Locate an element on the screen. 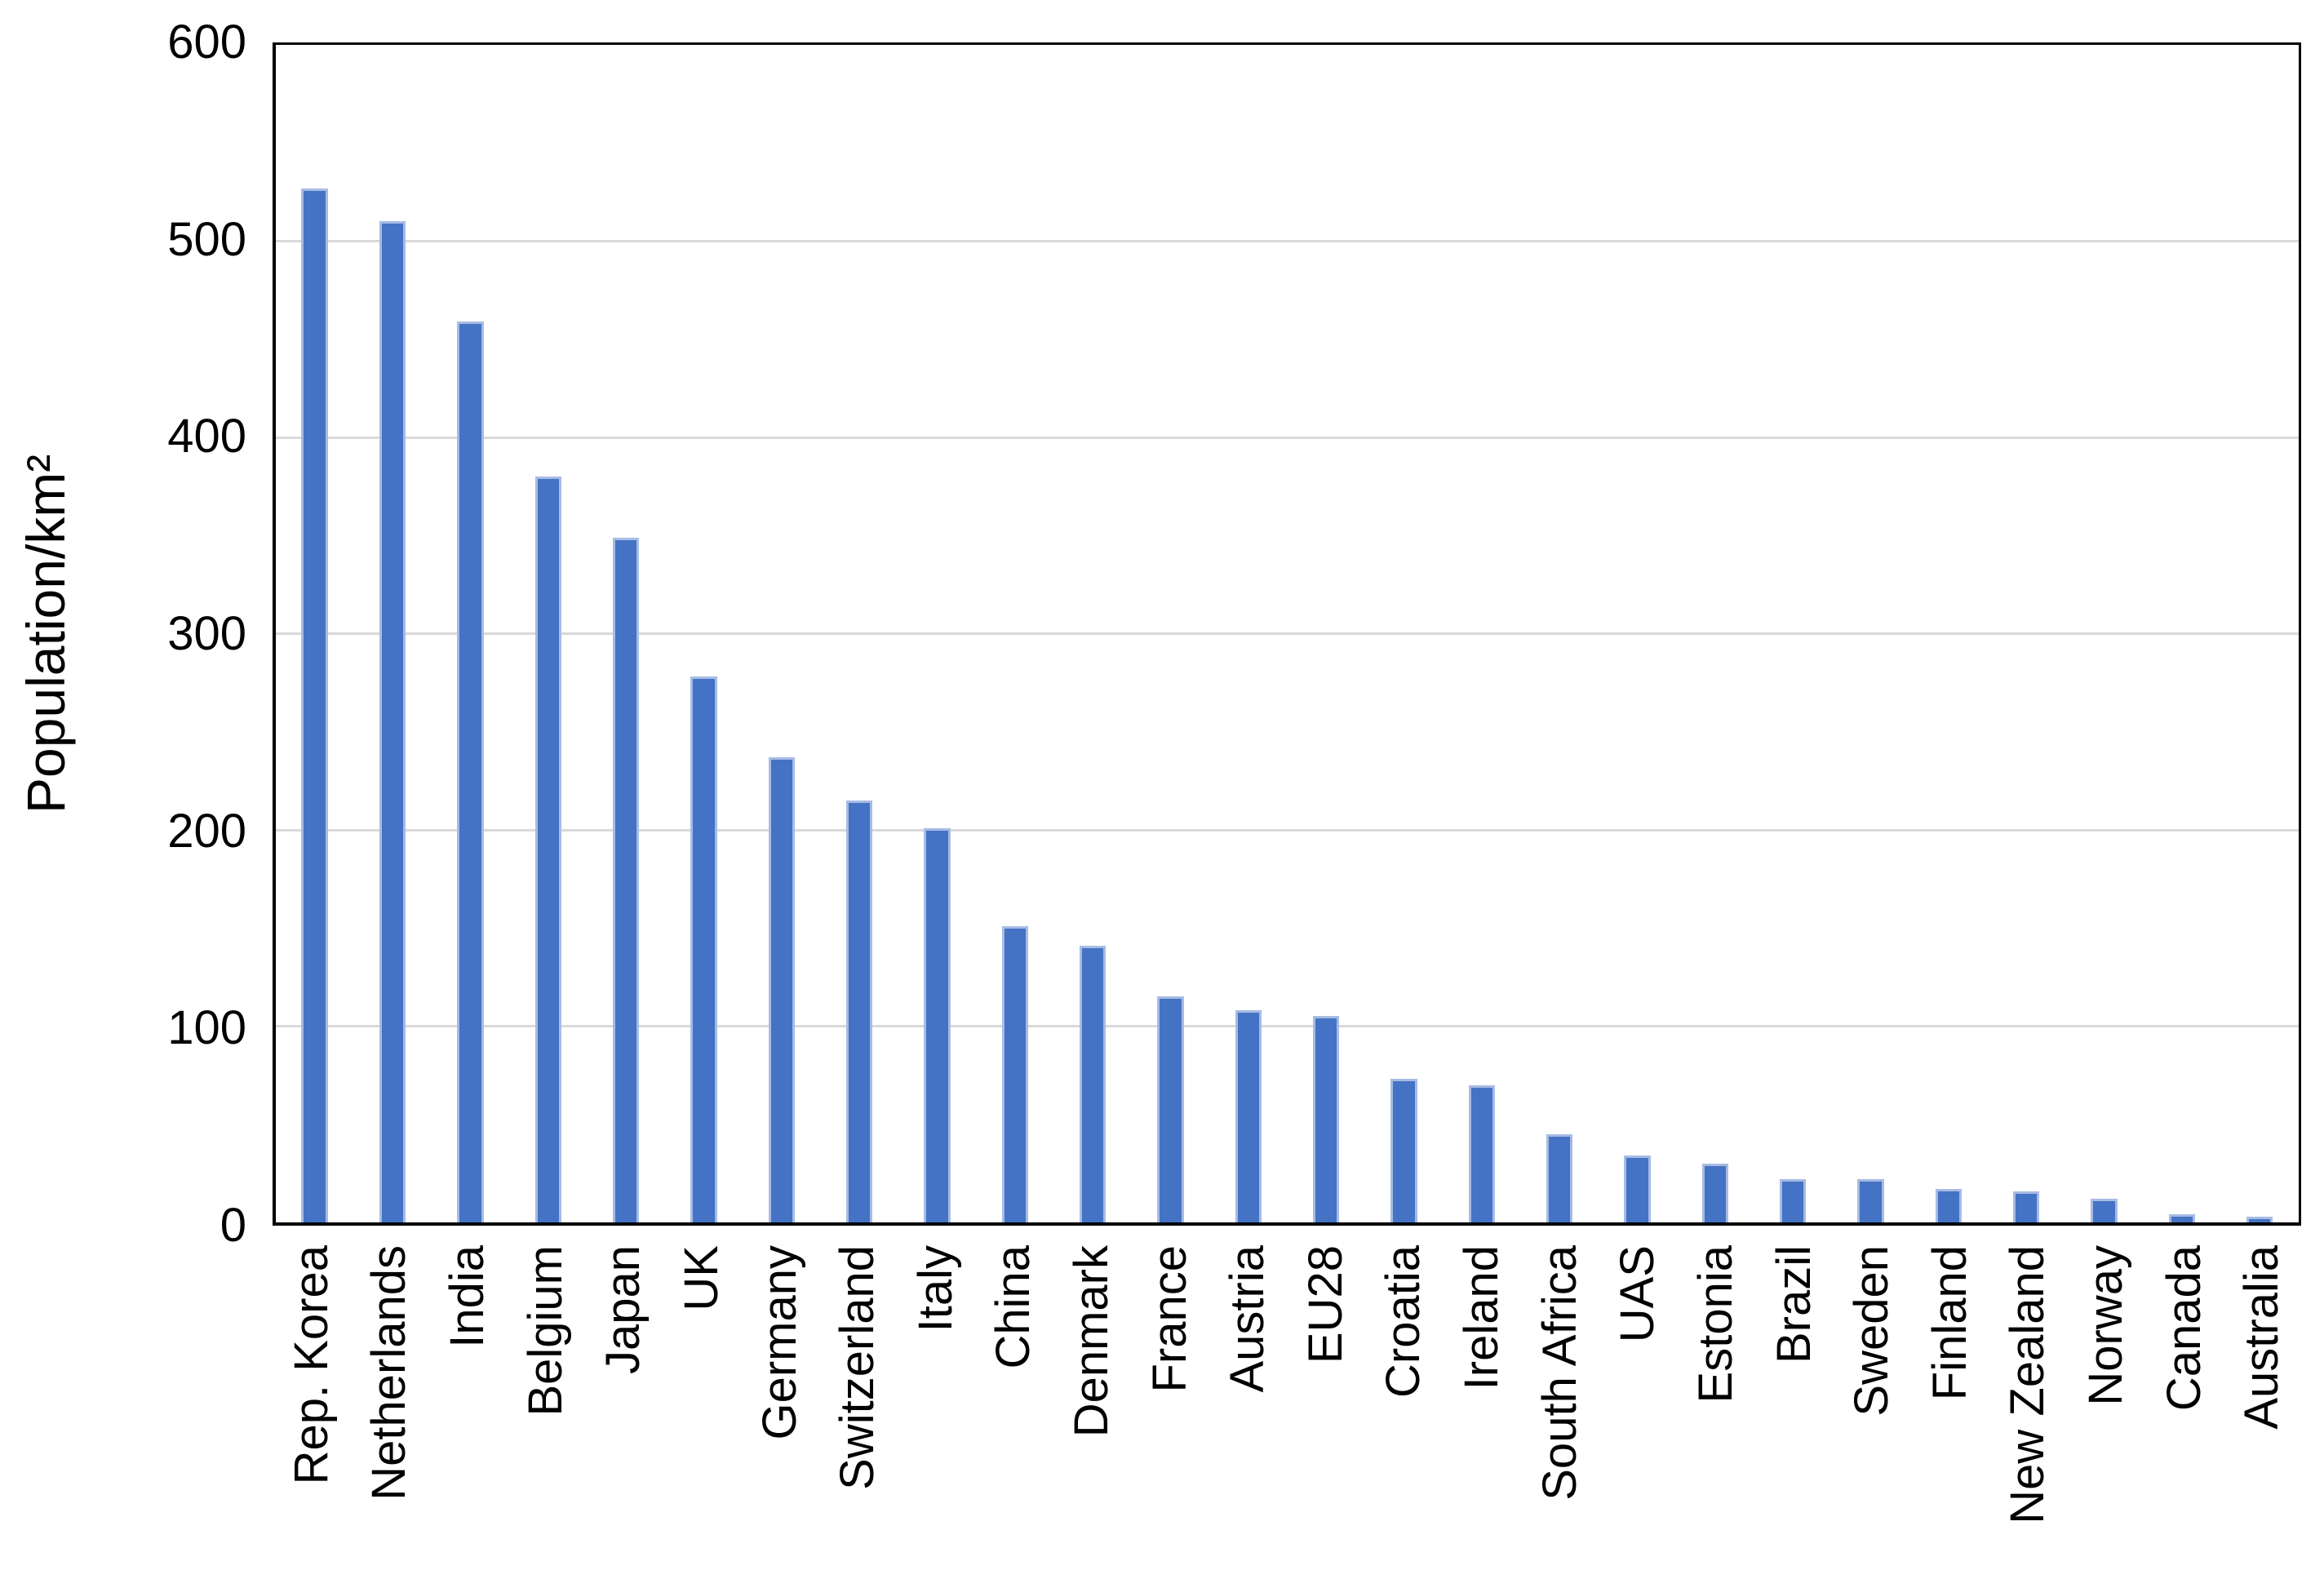 The height and width of the screenshot is (1579, 2324). x-label-finland: Finland is located at coordinates (1949, 1323).